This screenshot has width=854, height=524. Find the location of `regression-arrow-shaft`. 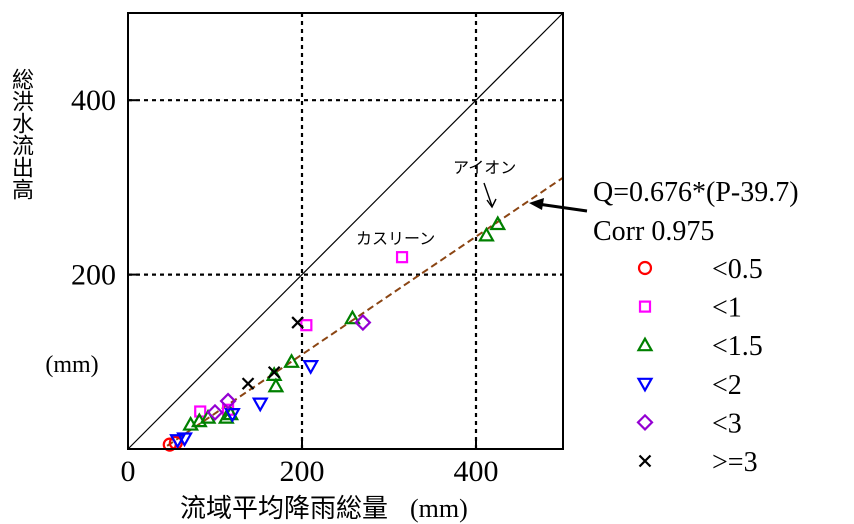

regression-arrow-shaft is located at coordinates (562, 207).